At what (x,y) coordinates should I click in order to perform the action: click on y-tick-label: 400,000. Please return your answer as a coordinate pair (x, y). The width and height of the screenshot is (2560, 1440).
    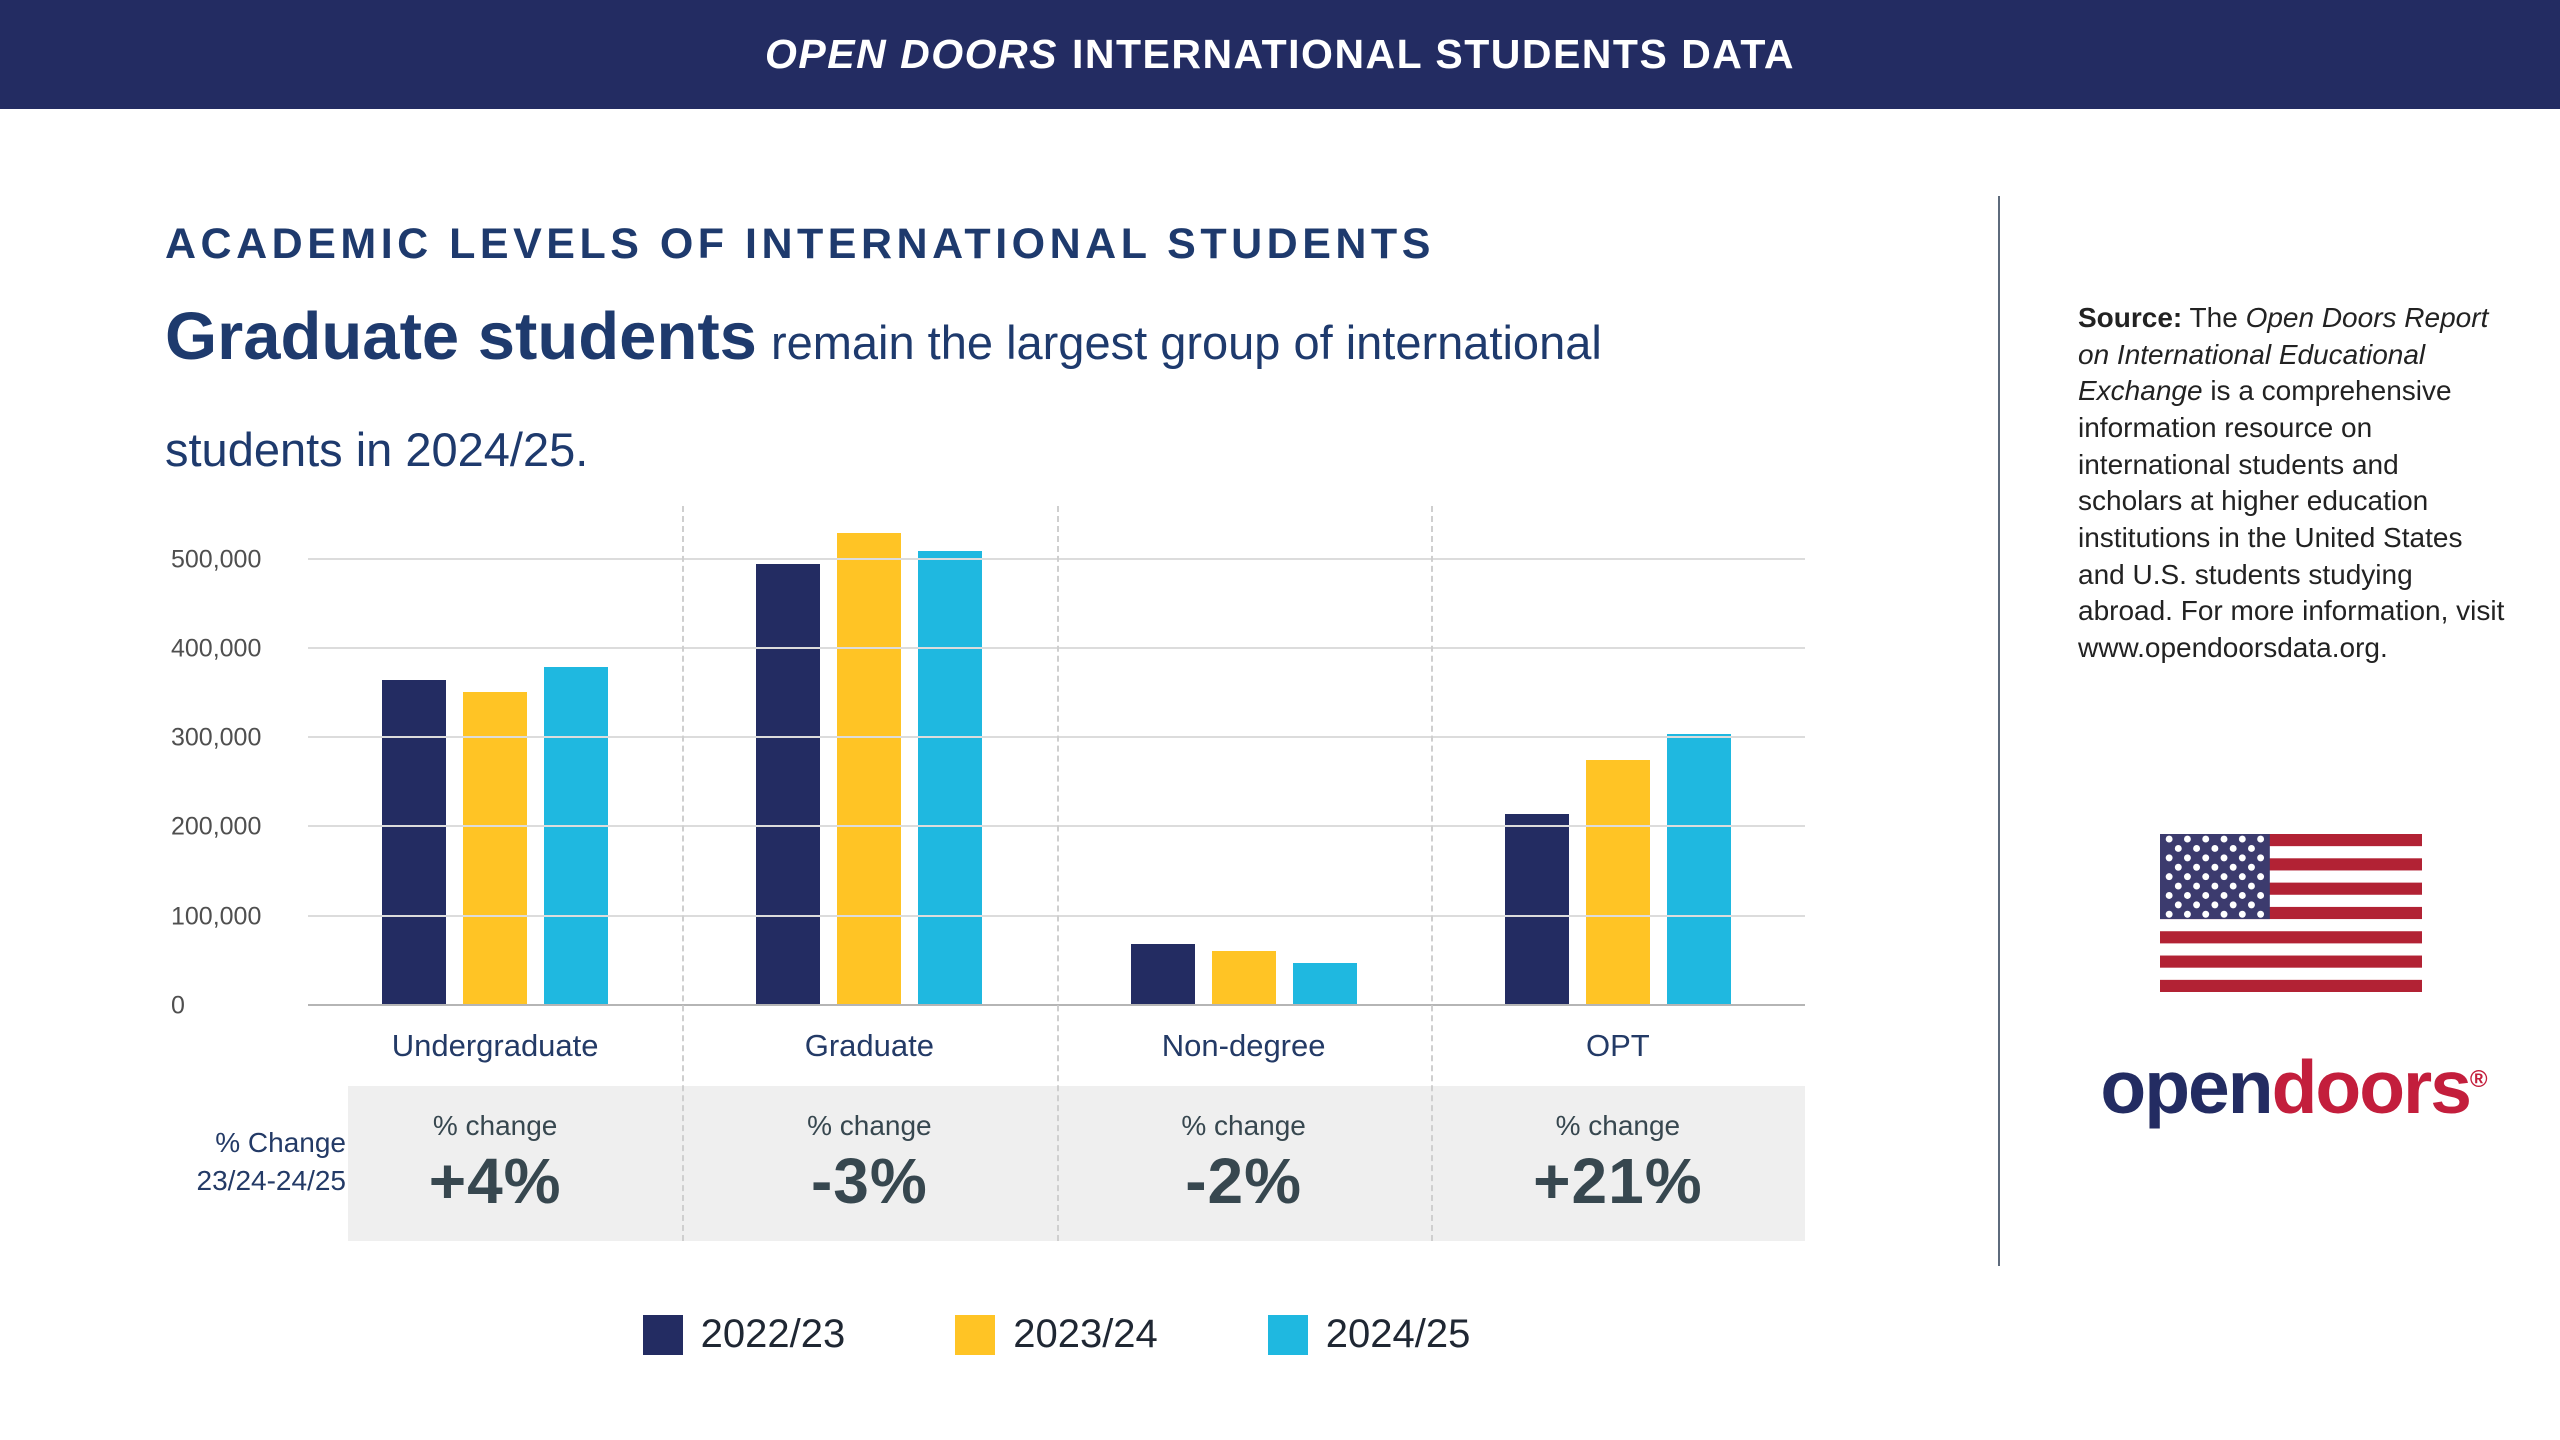
    Looking at the image, I should click on (216, 648).